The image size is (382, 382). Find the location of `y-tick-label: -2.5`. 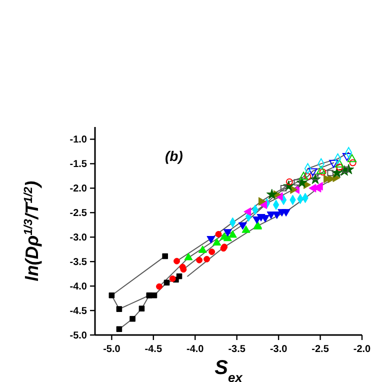

y-tick-label: -2.5 is located at coordinates (79, 214).